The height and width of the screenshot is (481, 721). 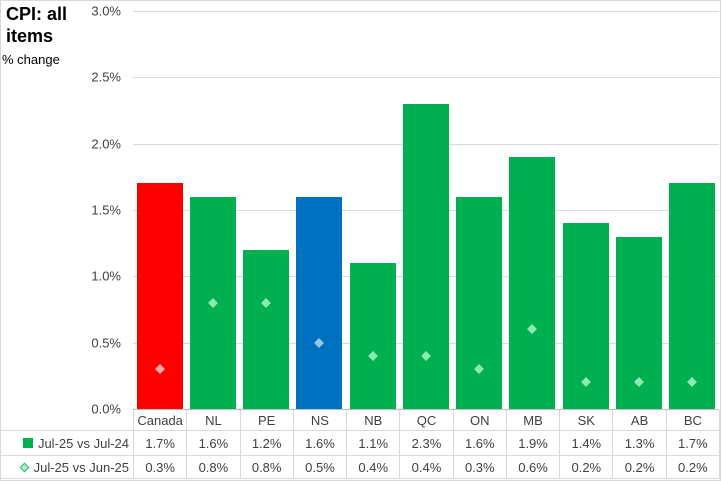 I want to click on category-label: AB, so click(x=640, y=420).